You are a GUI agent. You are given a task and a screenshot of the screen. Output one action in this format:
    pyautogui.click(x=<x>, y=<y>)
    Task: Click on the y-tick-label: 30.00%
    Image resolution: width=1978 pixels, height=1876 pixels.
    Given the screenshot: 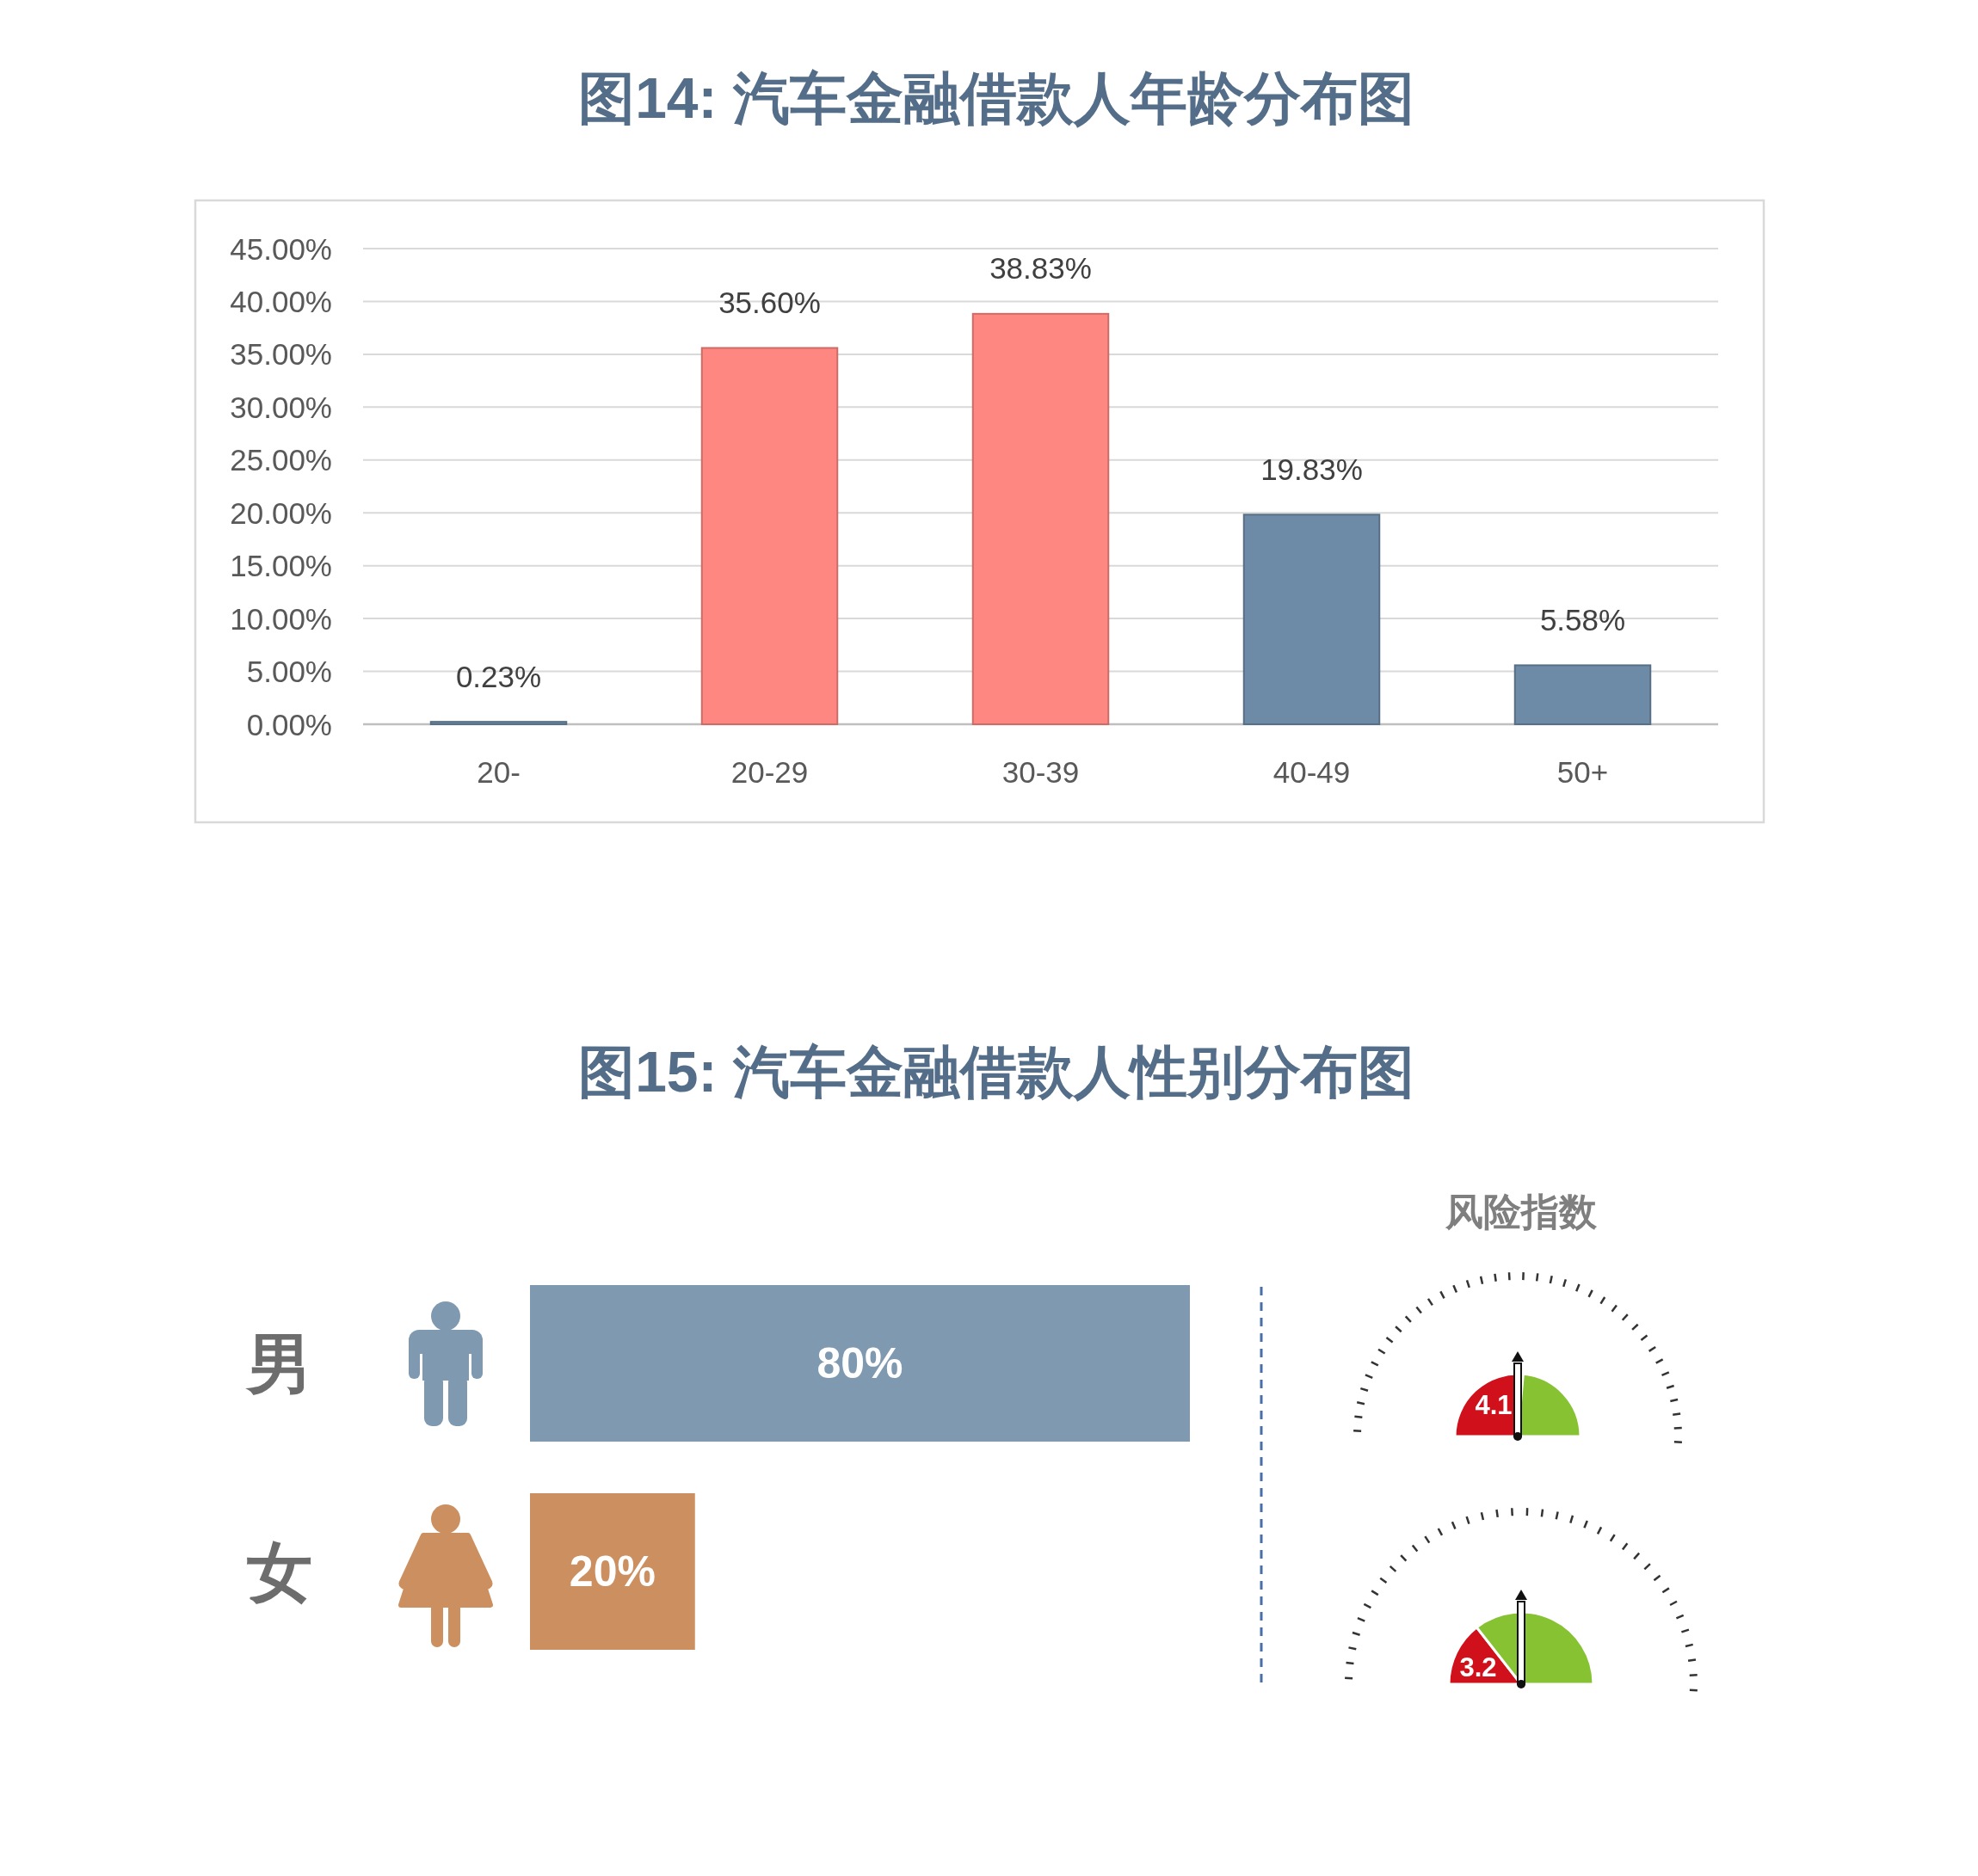 What is the action you would take?
    pyautogui.click(x=281, y=407)
    